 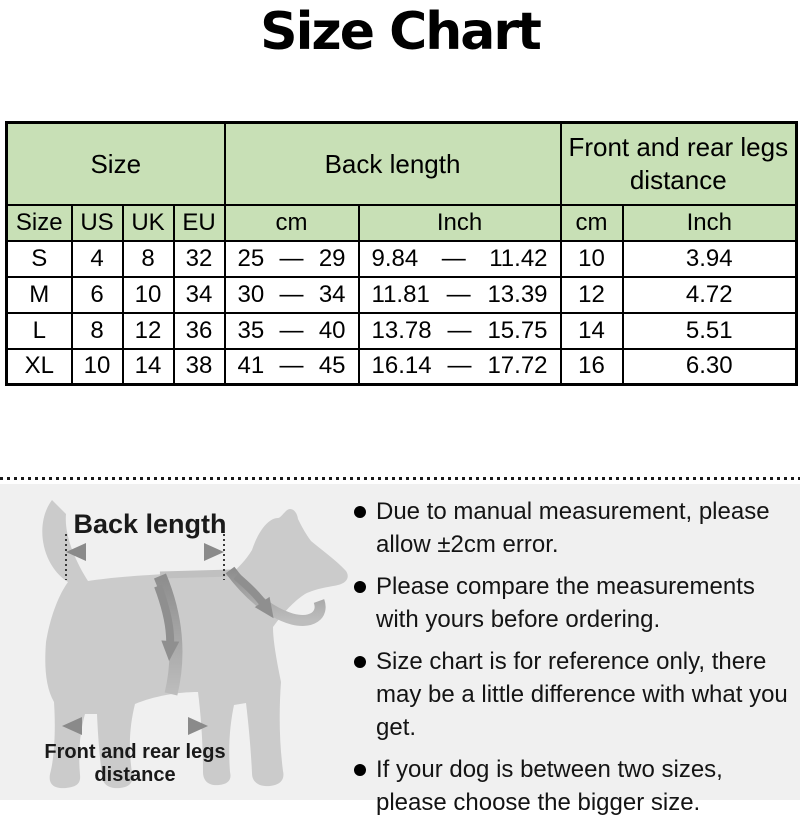 I want to click on range-max: 45, so click(x=332, y=366).